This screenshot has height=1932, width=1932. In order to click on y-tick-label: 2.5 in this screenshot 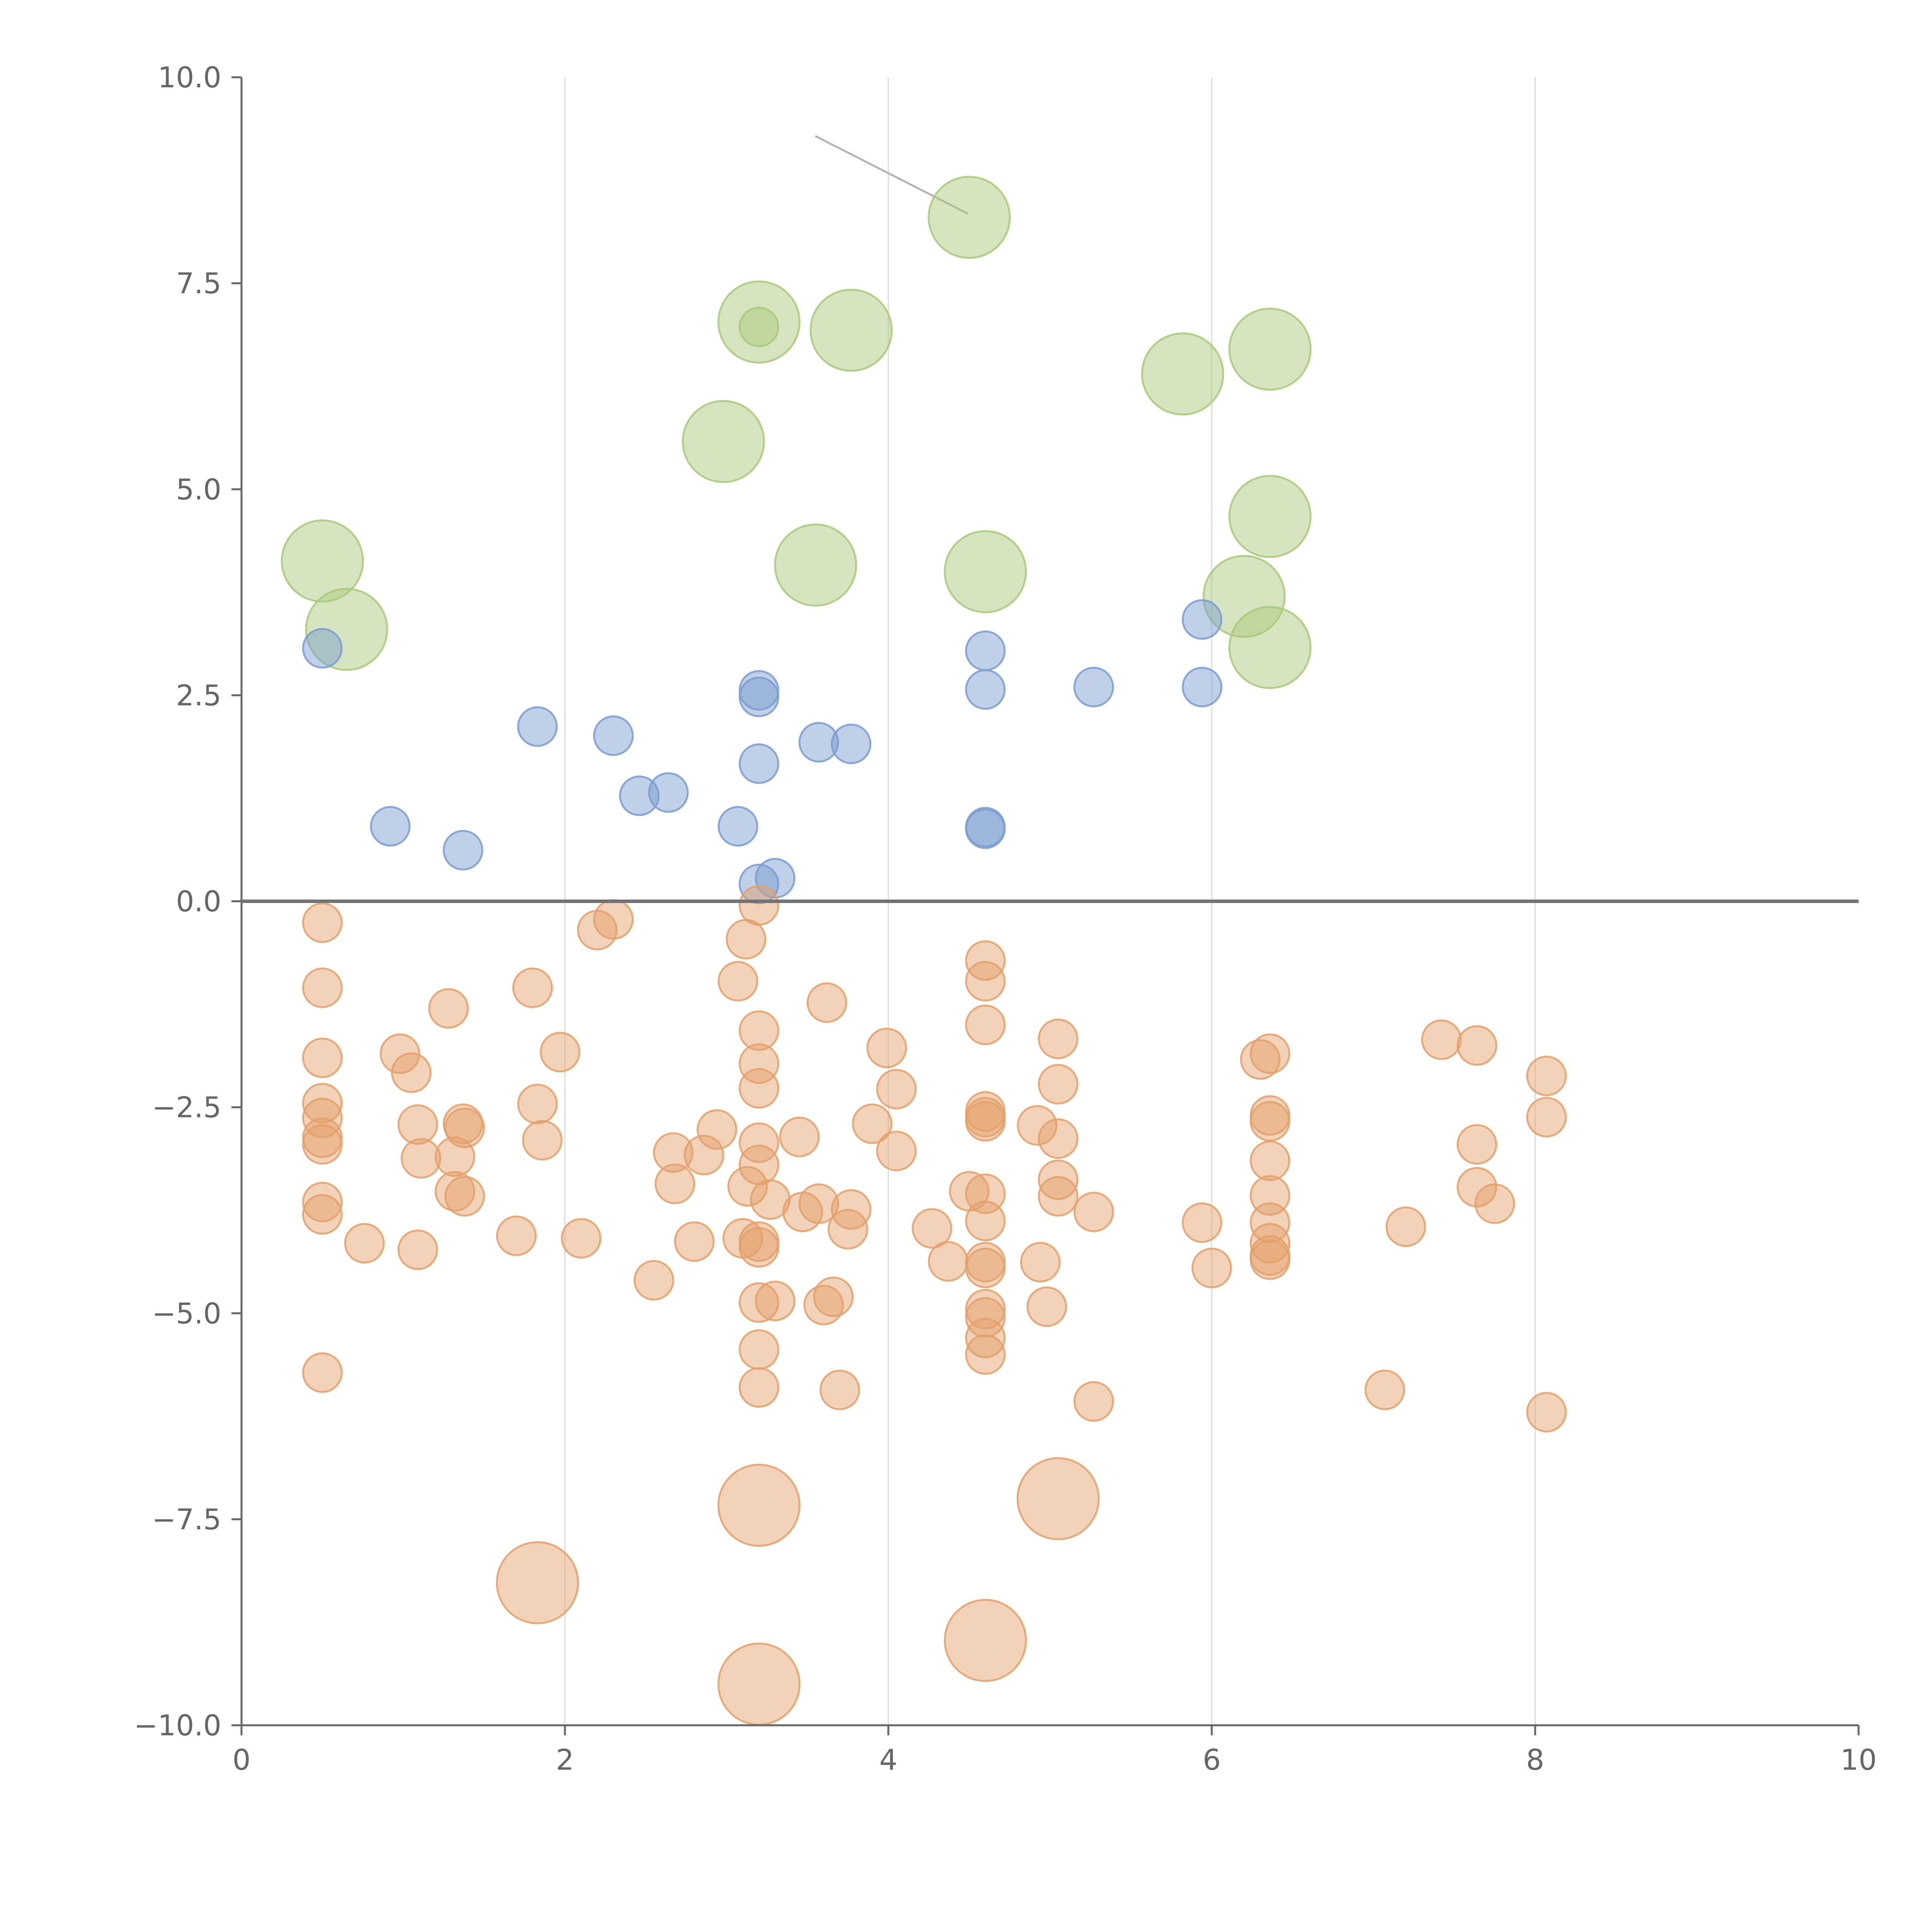, I will do `click(198, 695)`.